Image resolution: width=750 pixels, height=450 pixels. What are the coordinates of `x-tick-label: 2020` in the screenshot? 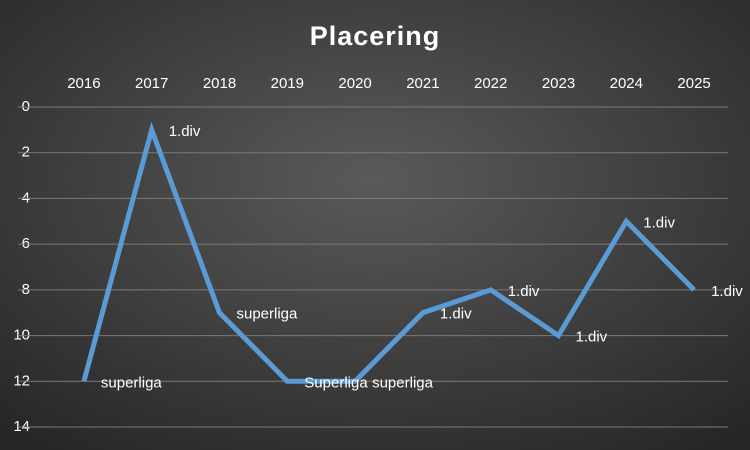 It's located at (354, 83).